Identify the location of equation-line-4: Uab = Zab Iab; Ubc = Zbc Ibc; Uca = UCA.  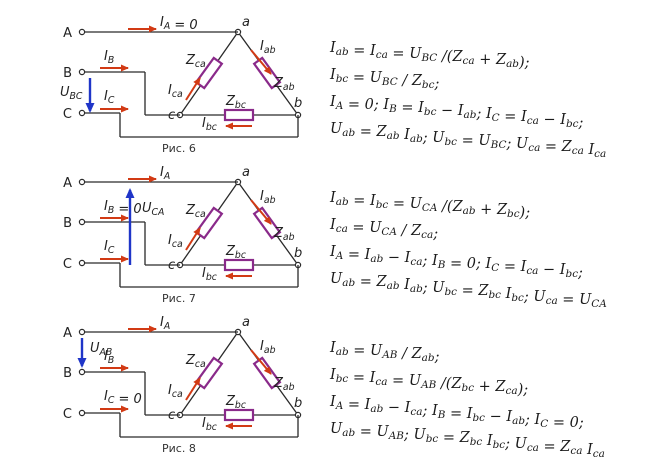
(468, 290).